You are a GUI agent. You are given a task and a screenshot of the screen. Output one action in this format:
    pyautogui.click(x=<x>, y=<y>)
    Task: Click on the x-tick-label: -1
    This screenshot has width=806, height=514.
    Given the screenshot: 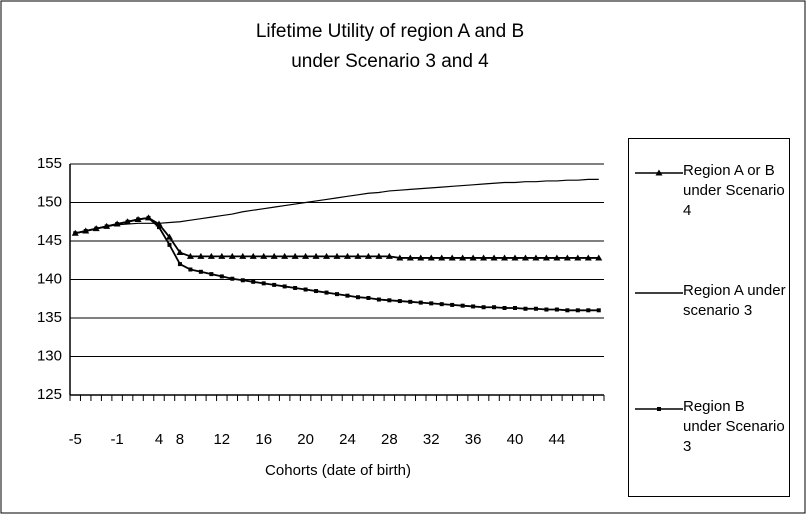 What is the action you would take?
    pyautogui.click(x=116, y=439)
    